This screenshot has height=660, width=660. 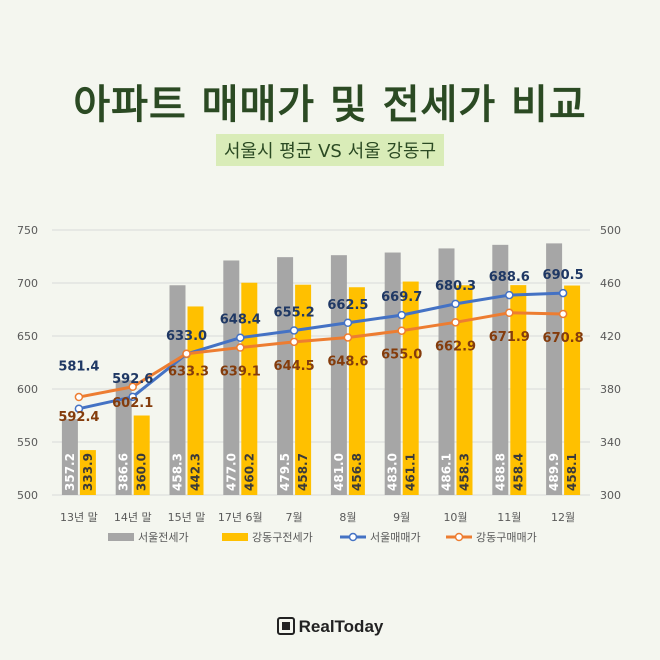 What do you see at coordinates (27, 389) in the screenshot?
I see `left-tick-label: 600` at bounding box center [27, 389].